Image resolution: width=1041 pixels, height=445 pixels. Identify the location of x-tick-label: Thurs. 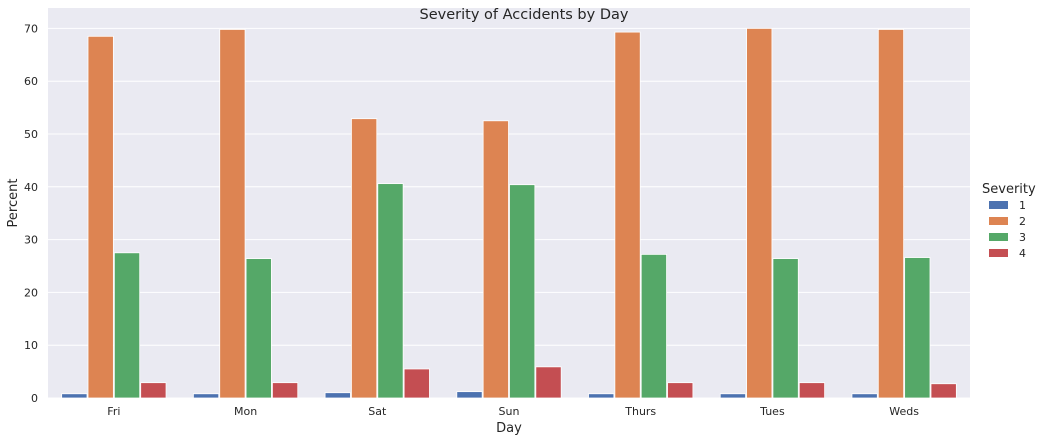
(640, 411).